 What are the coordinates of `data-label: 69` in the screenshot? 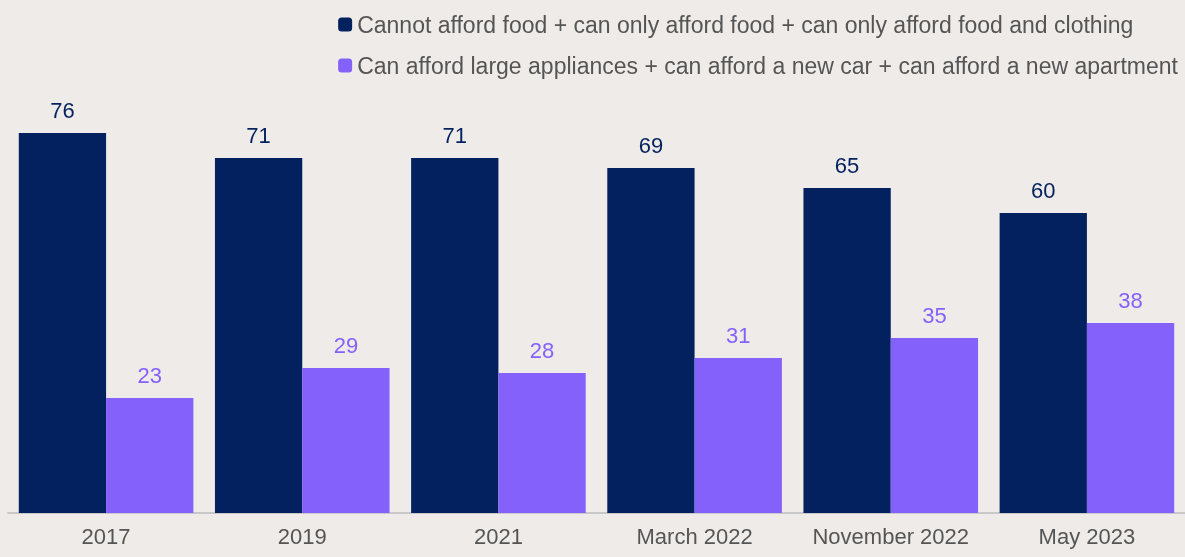 It's located at (651, 145).